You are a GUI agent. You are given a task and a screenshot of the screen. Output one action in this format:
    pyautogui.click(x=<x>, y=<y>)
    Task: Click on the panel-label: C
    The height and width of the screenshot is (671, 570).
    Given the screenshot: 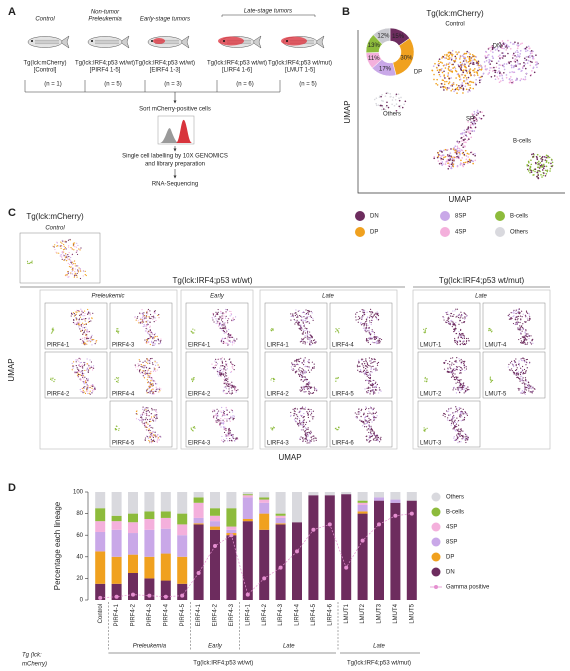 What is the action you would take?
    pyautogui.click(x=12, y=213)
    